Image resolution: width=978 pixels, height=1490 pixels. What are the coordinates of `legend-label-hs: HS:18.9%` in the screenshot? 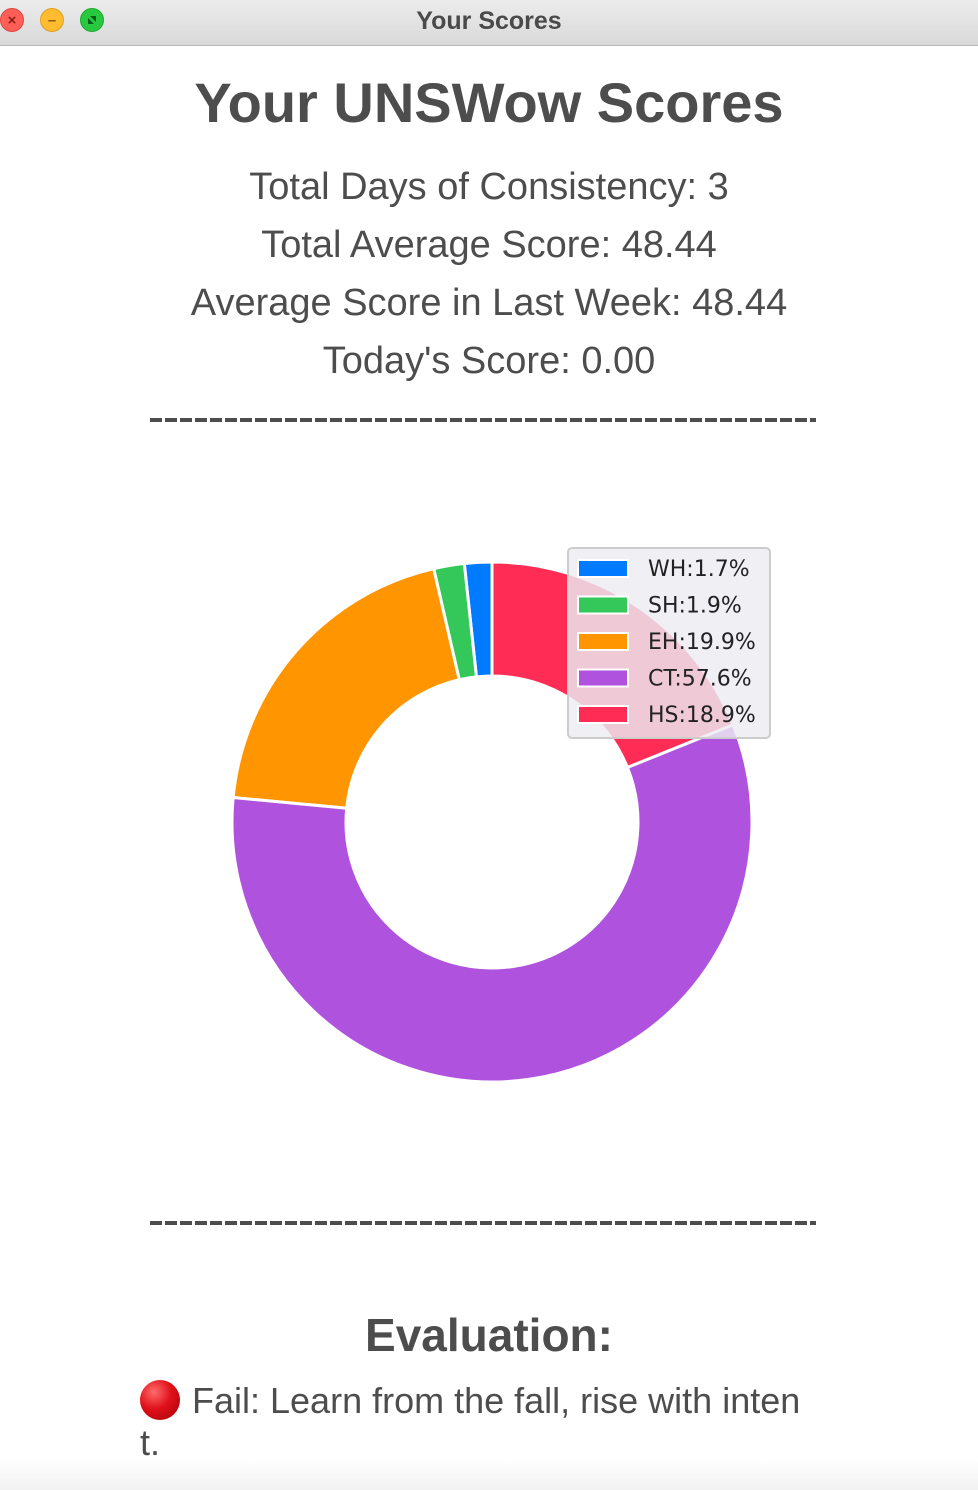 It's located at (702, 715).